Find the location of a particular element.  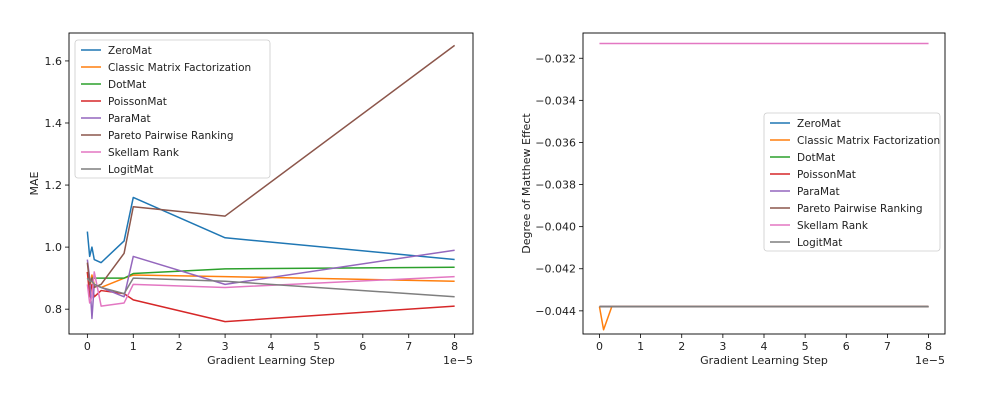

y-axis-label: Degree of Matthew Effect is located at coordinates (526, 183).